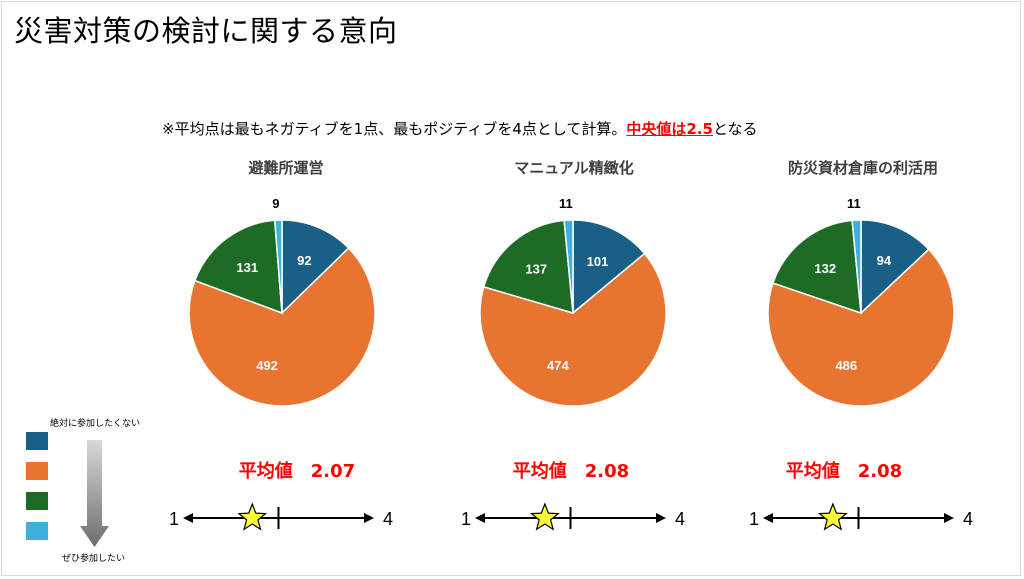  I want to click on pie-data-label-2: 492, so click(267, 365).